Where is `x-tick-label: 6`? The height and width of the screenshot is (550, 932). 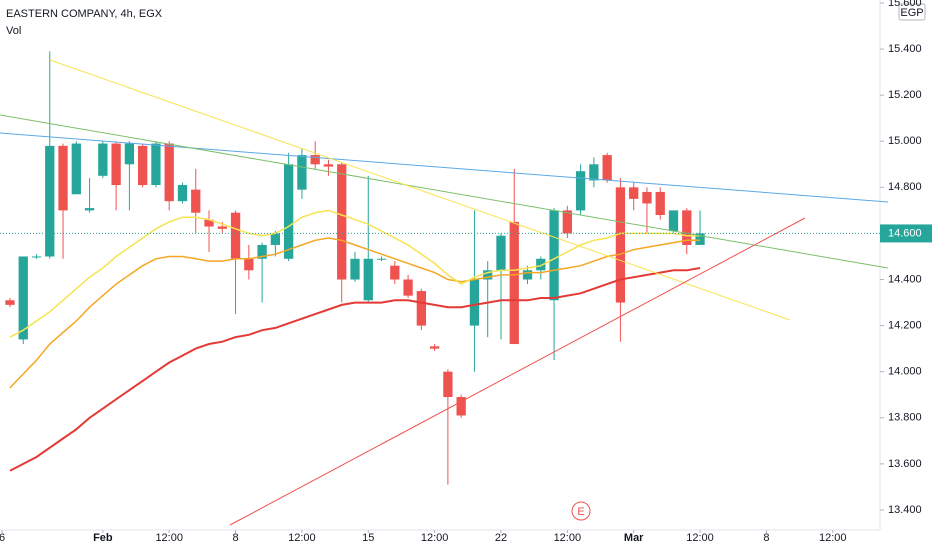 x-tick-label: 6 is located at coordinates (2, 538).